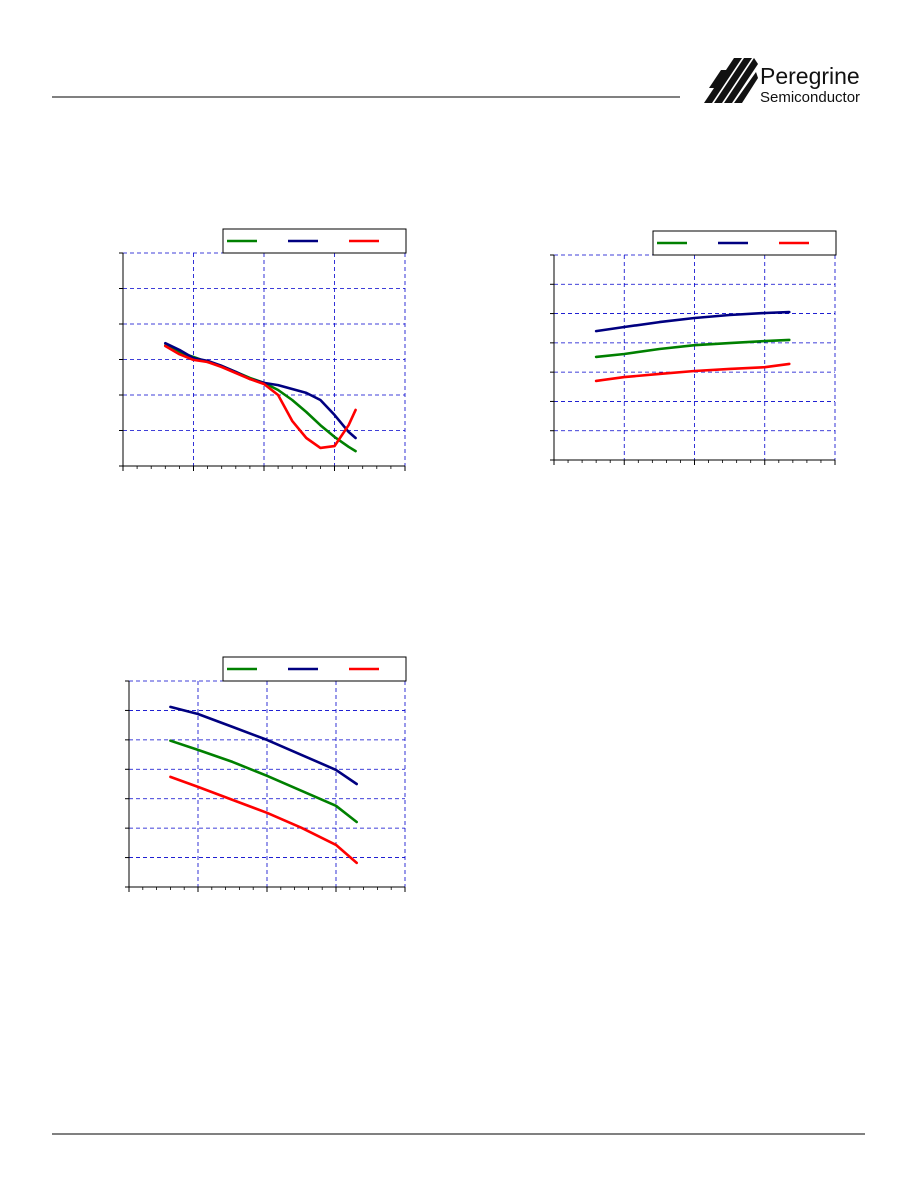 This screenshot has height=1188, width=918. What do you see at coordinates (731, 80) in the screenshot?
I see `logo-mark` at bounding box center [731, 80].